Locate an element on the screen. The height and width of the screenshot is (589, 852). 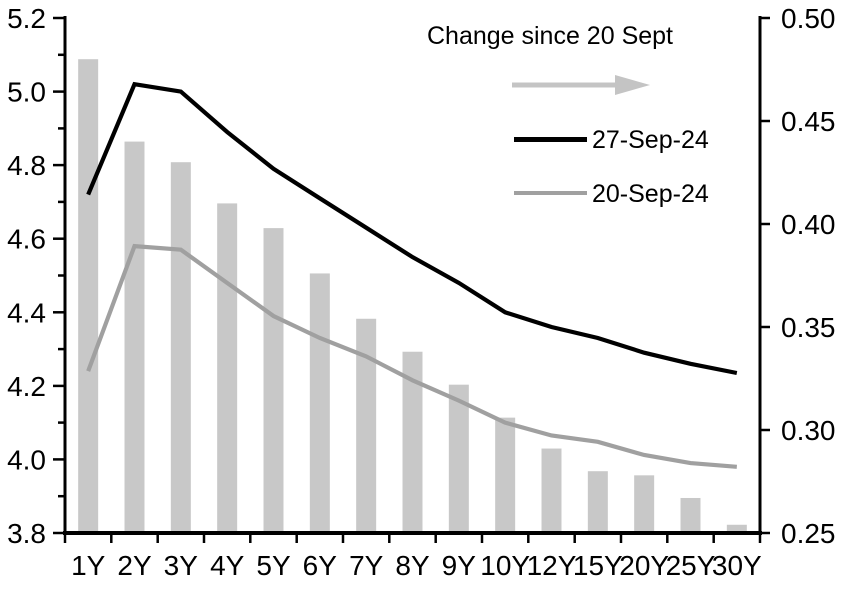
left-axis-tick-label: 4.2 is located at coordinates (26, 386).